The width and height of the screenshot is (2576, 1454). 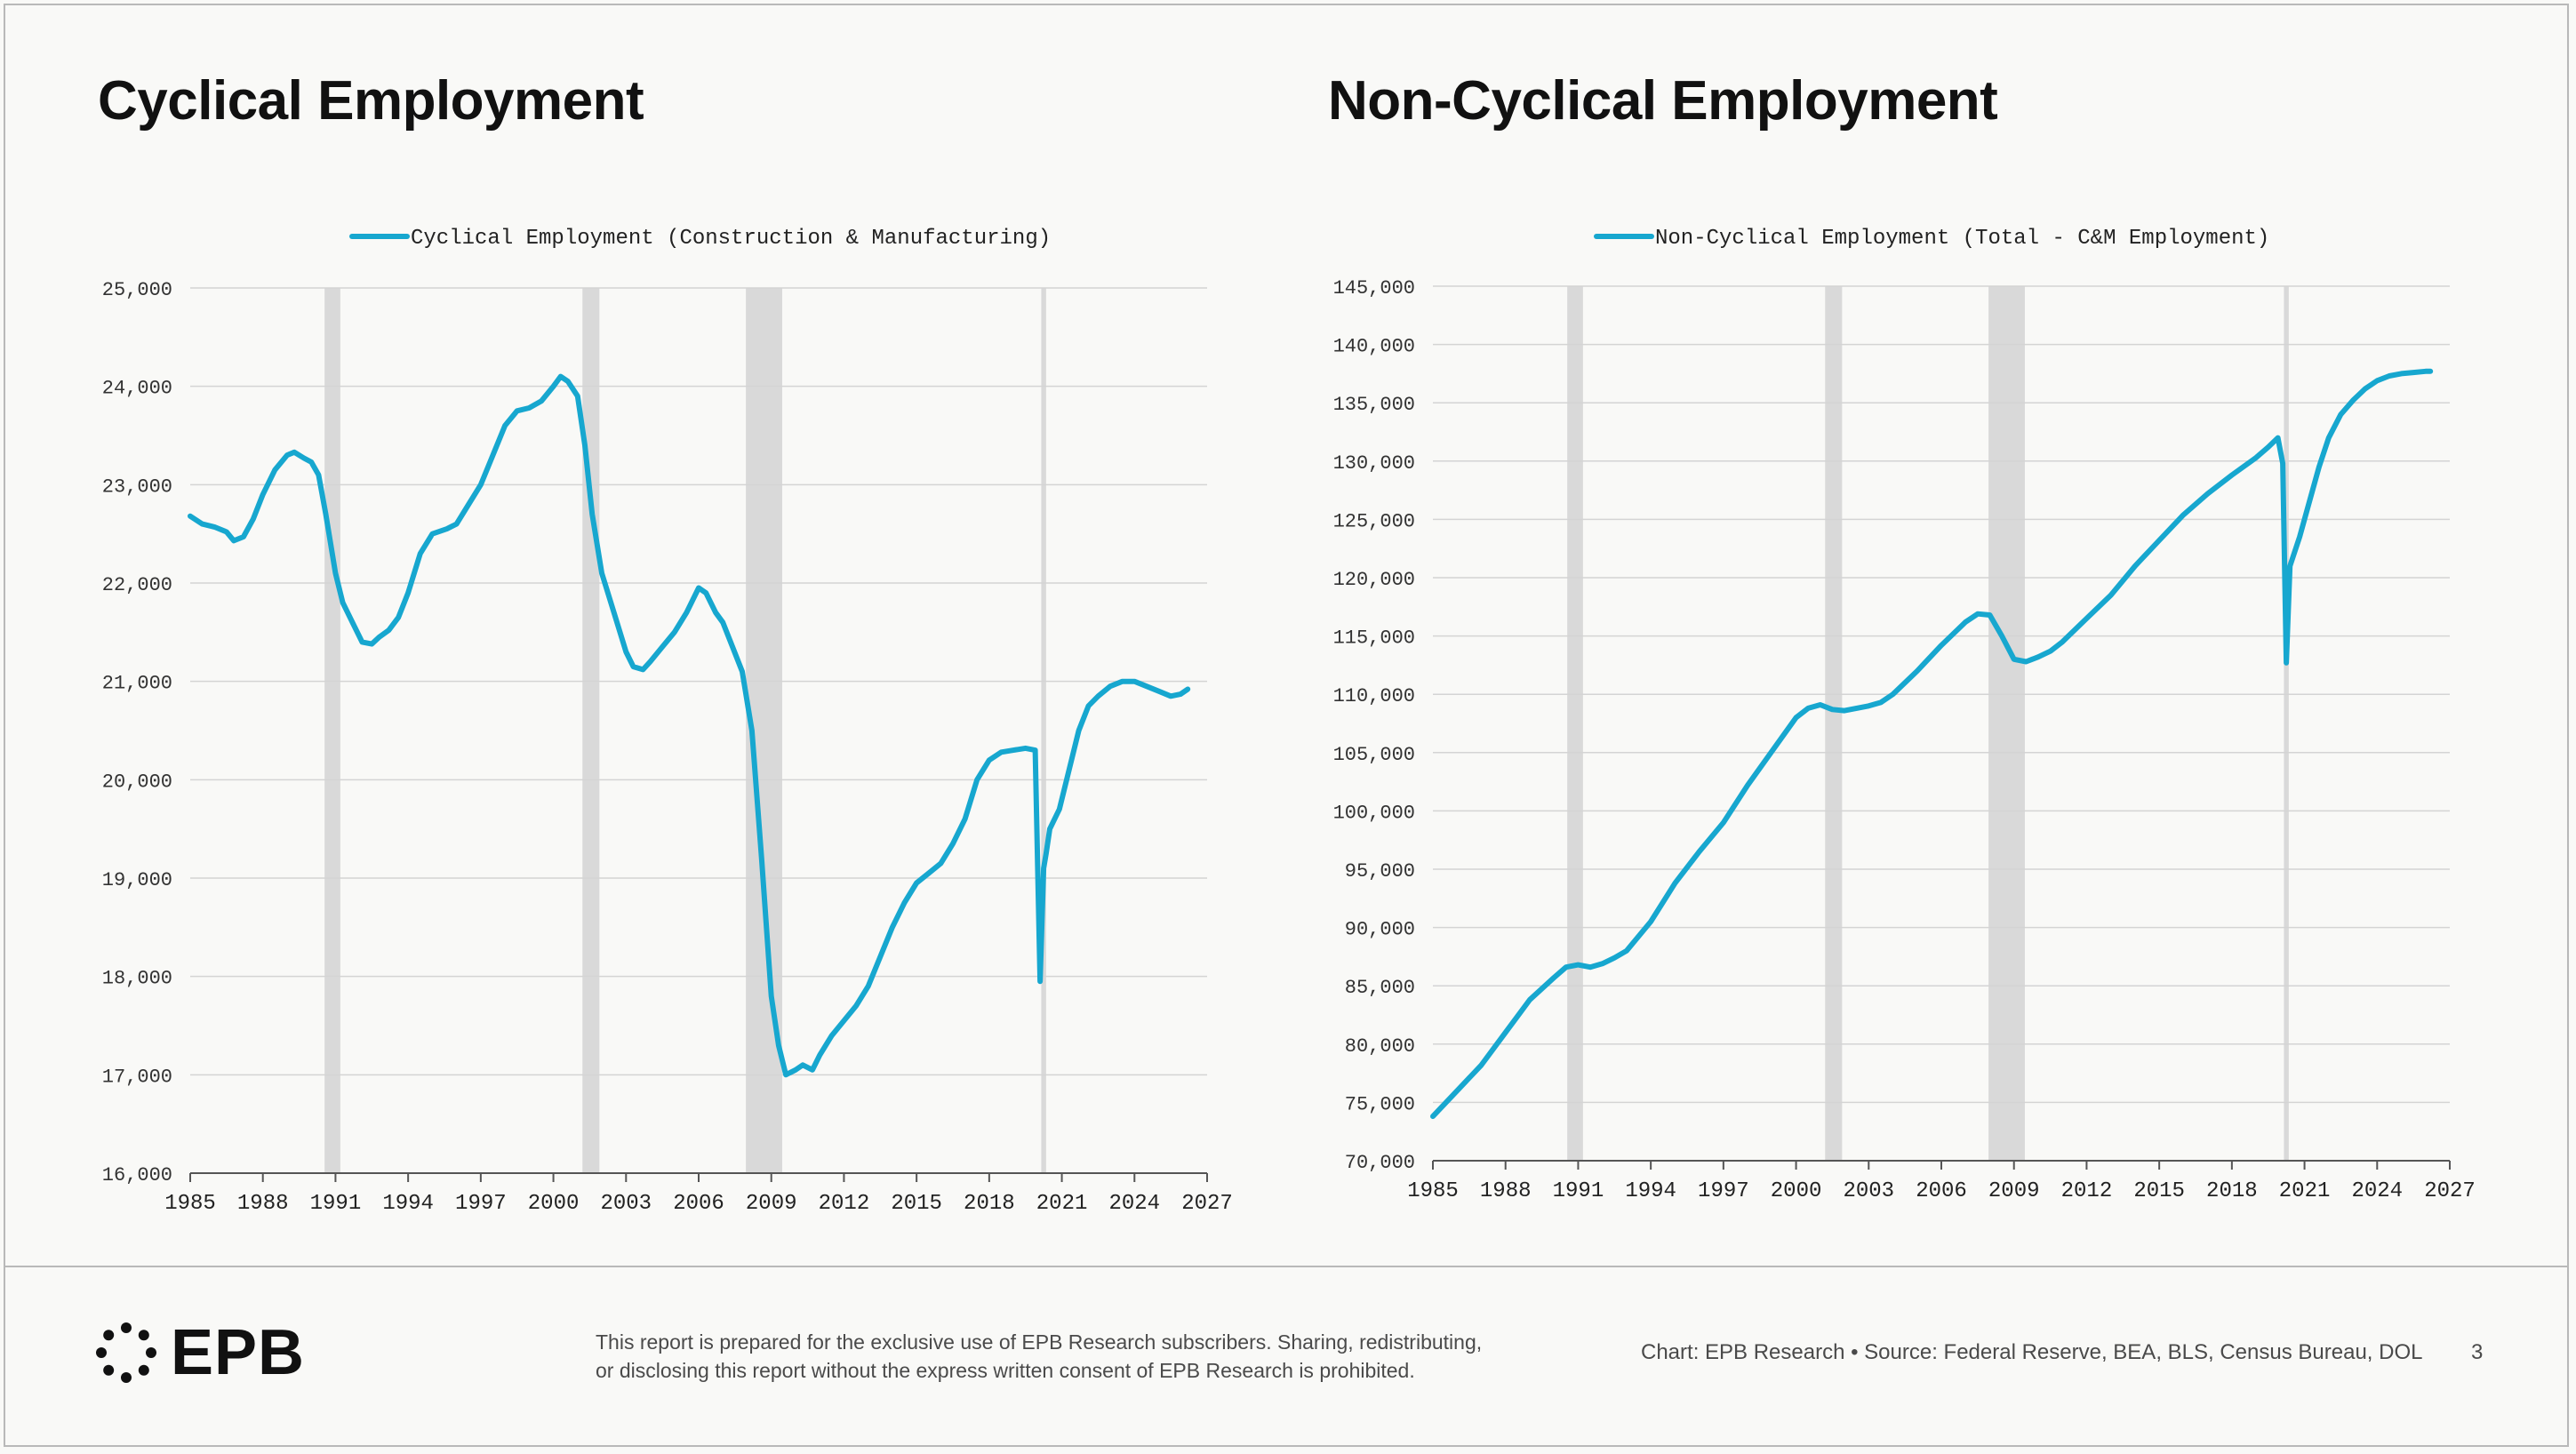 I want to click on y-tick-label: 24,000, so click(x=137, y=389).